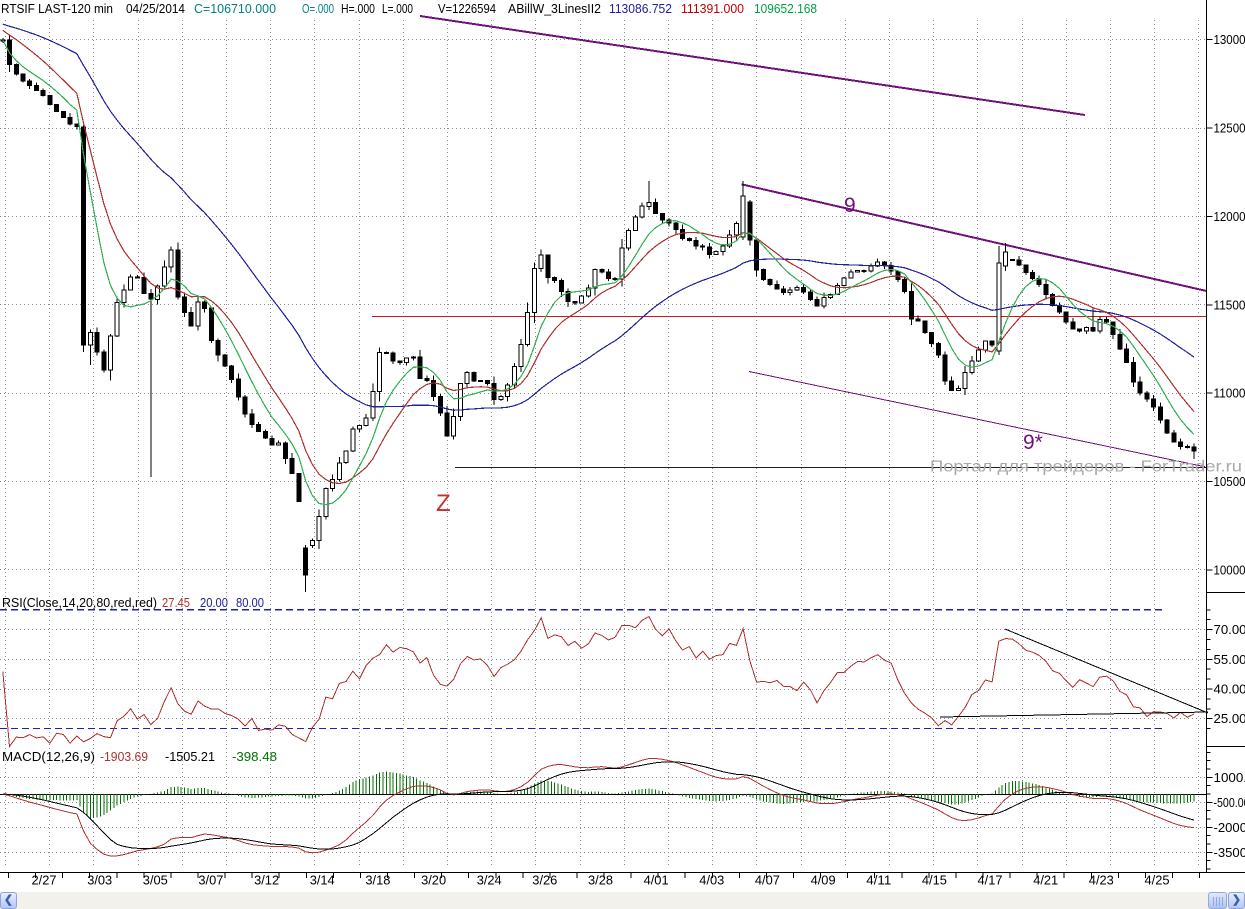 The width and height of the screenshot is (1245, 909). I want to click on svg-text: 55.00, so click(1229, 659).